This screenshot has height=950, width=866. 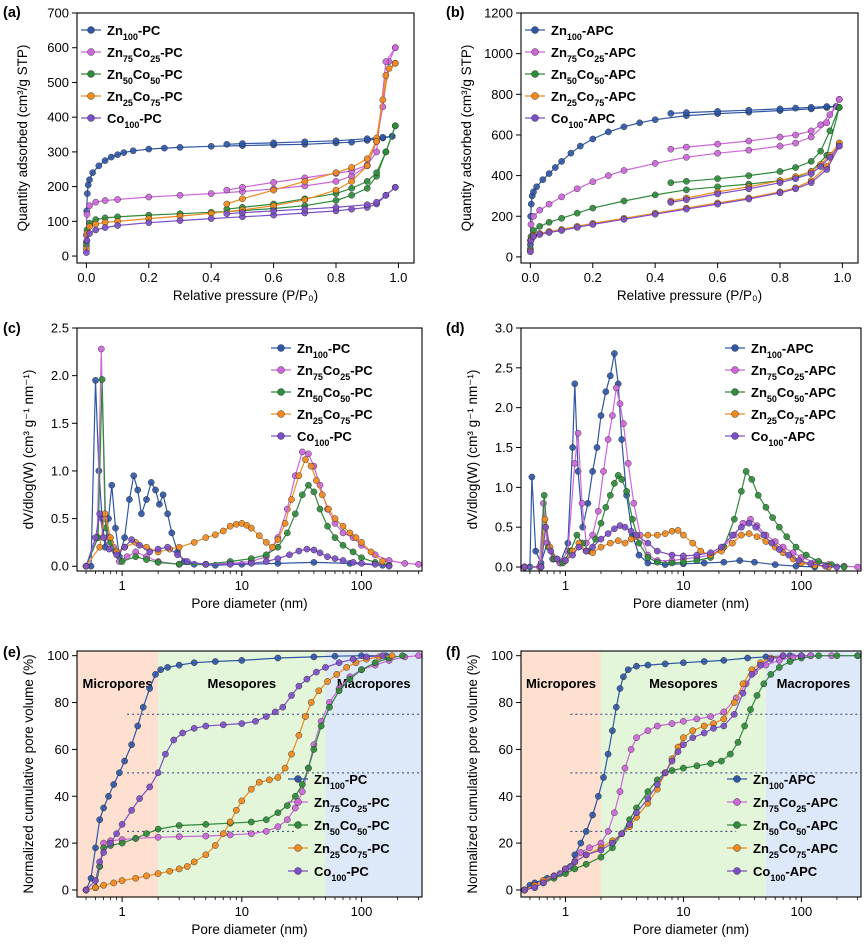 I want to click on legend-entry: Co100-PC, so click(x=324, y=438).